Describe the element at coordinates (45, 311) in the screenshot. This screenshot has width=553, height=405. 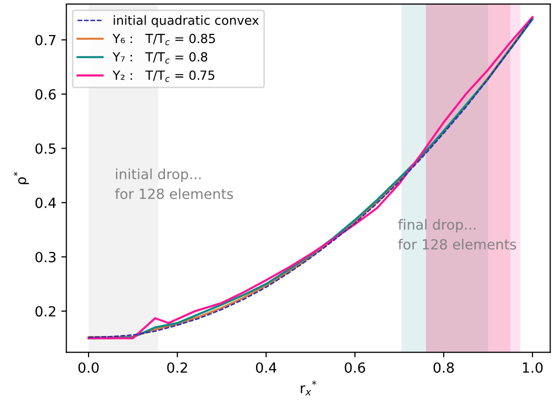
I see `y-tick-label: 0.2` at that location.